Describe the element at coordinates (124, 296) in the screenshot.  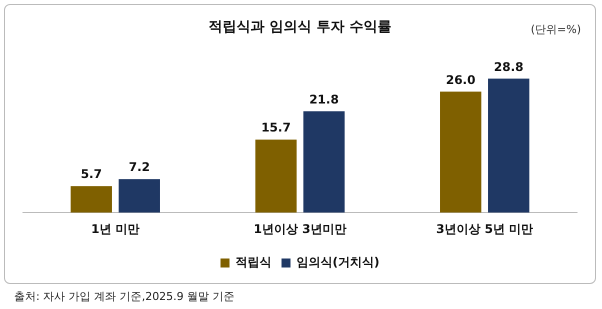
I see `source-note: 출처: 자사 가입 계좌 기준,2025.9 월말 기준` at that location.